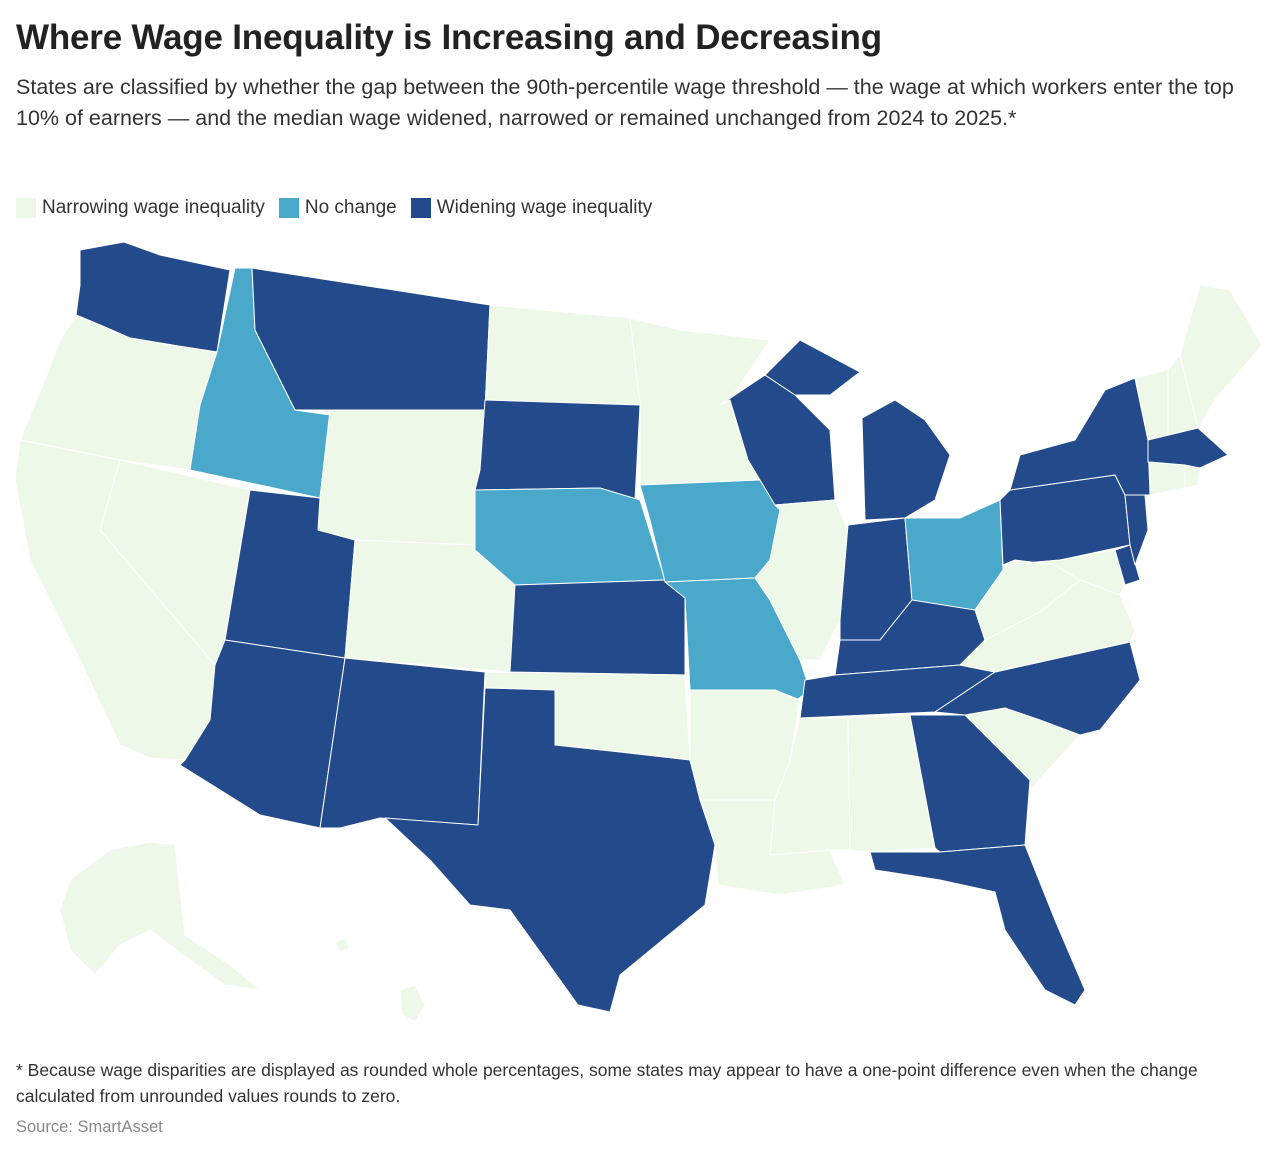 The width and height of the screenshot is (1280, 1156). I want to click on state-AK, so click(160, 916).